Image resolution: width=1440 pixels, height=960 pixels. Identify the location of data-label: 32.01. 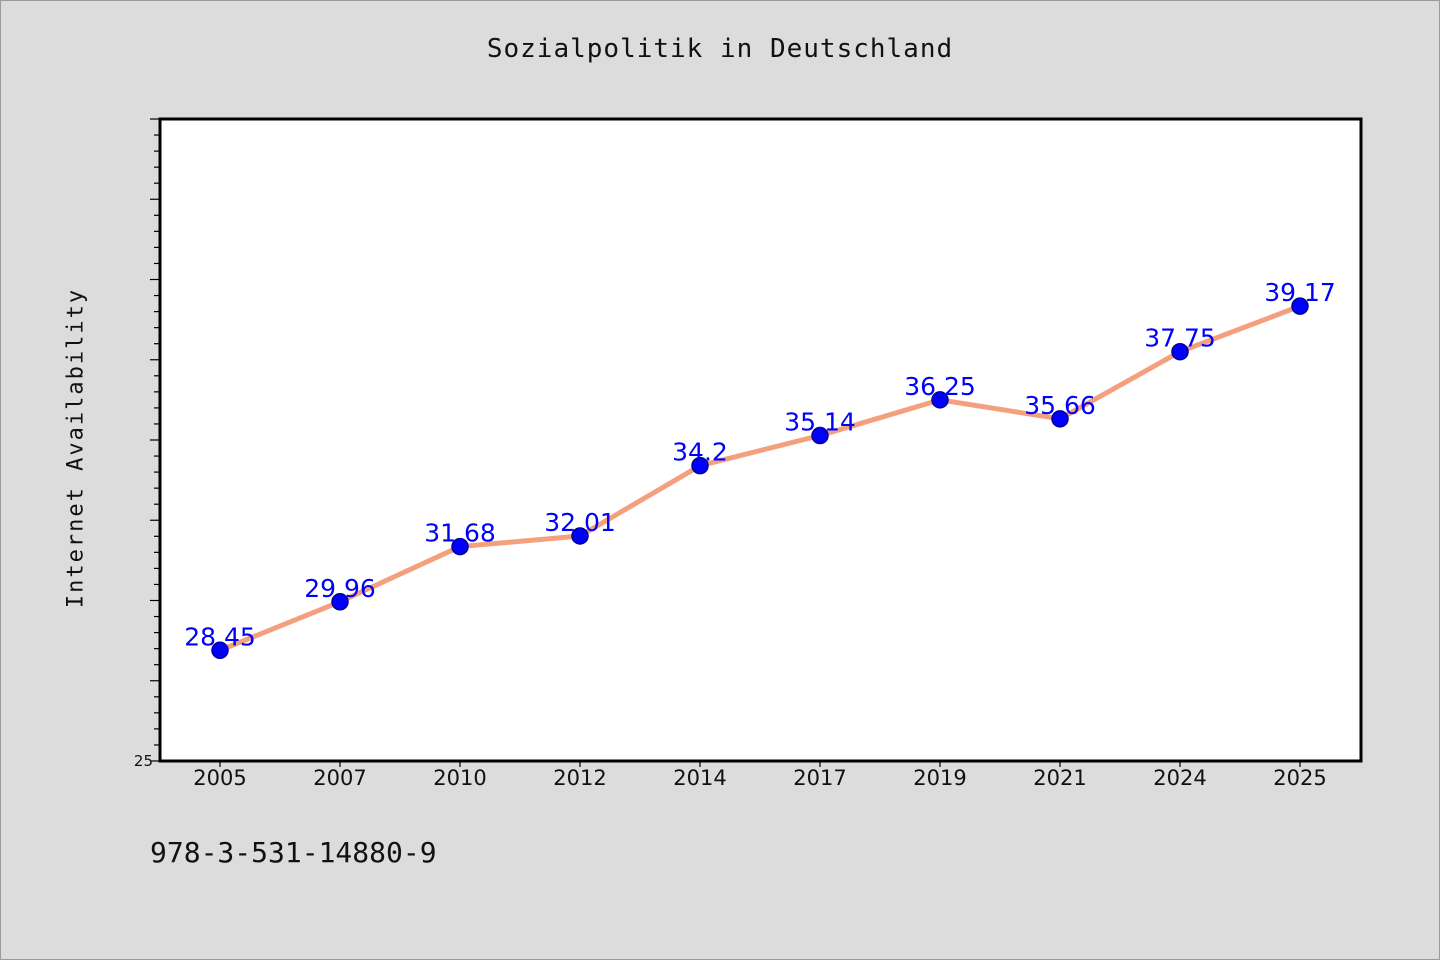
(580, 522).